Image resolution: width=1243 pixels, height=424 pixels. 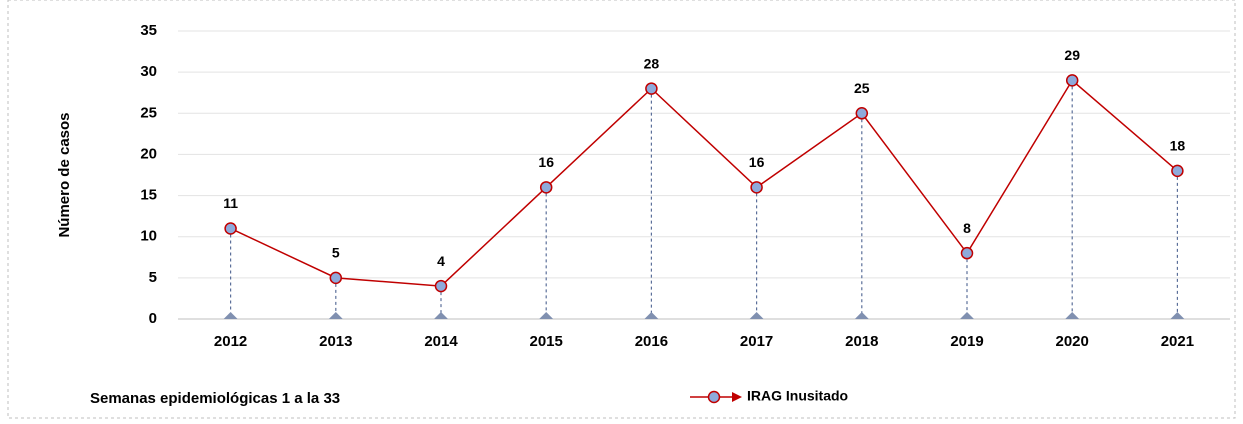 What do you see at coordinates (336, 253) in the screenshot?
I see `data-label: 5` at bounding box center [336, 253].